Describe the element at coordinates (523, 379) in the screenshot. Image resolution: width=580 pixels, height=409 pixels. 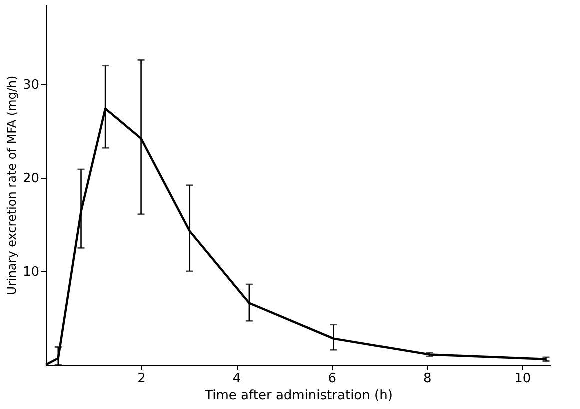
I see `x-tick-label: 10` at that location.